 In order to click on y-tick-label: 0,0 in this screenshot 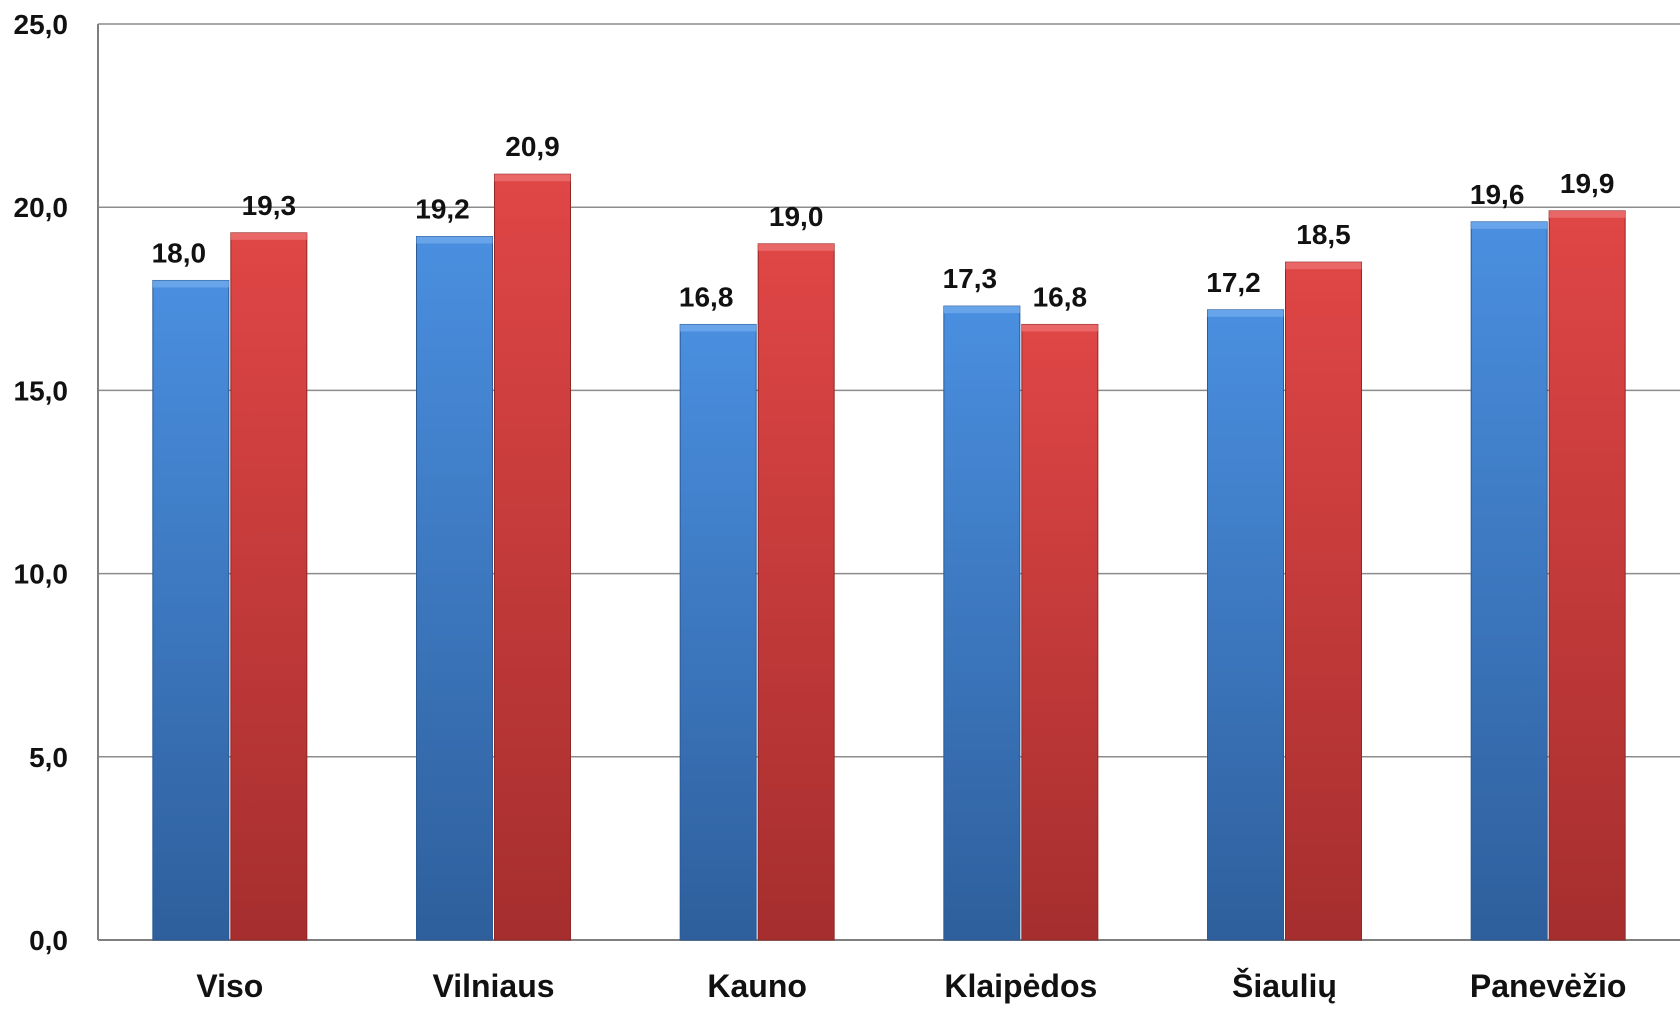, I will do `click(48, 940)`.